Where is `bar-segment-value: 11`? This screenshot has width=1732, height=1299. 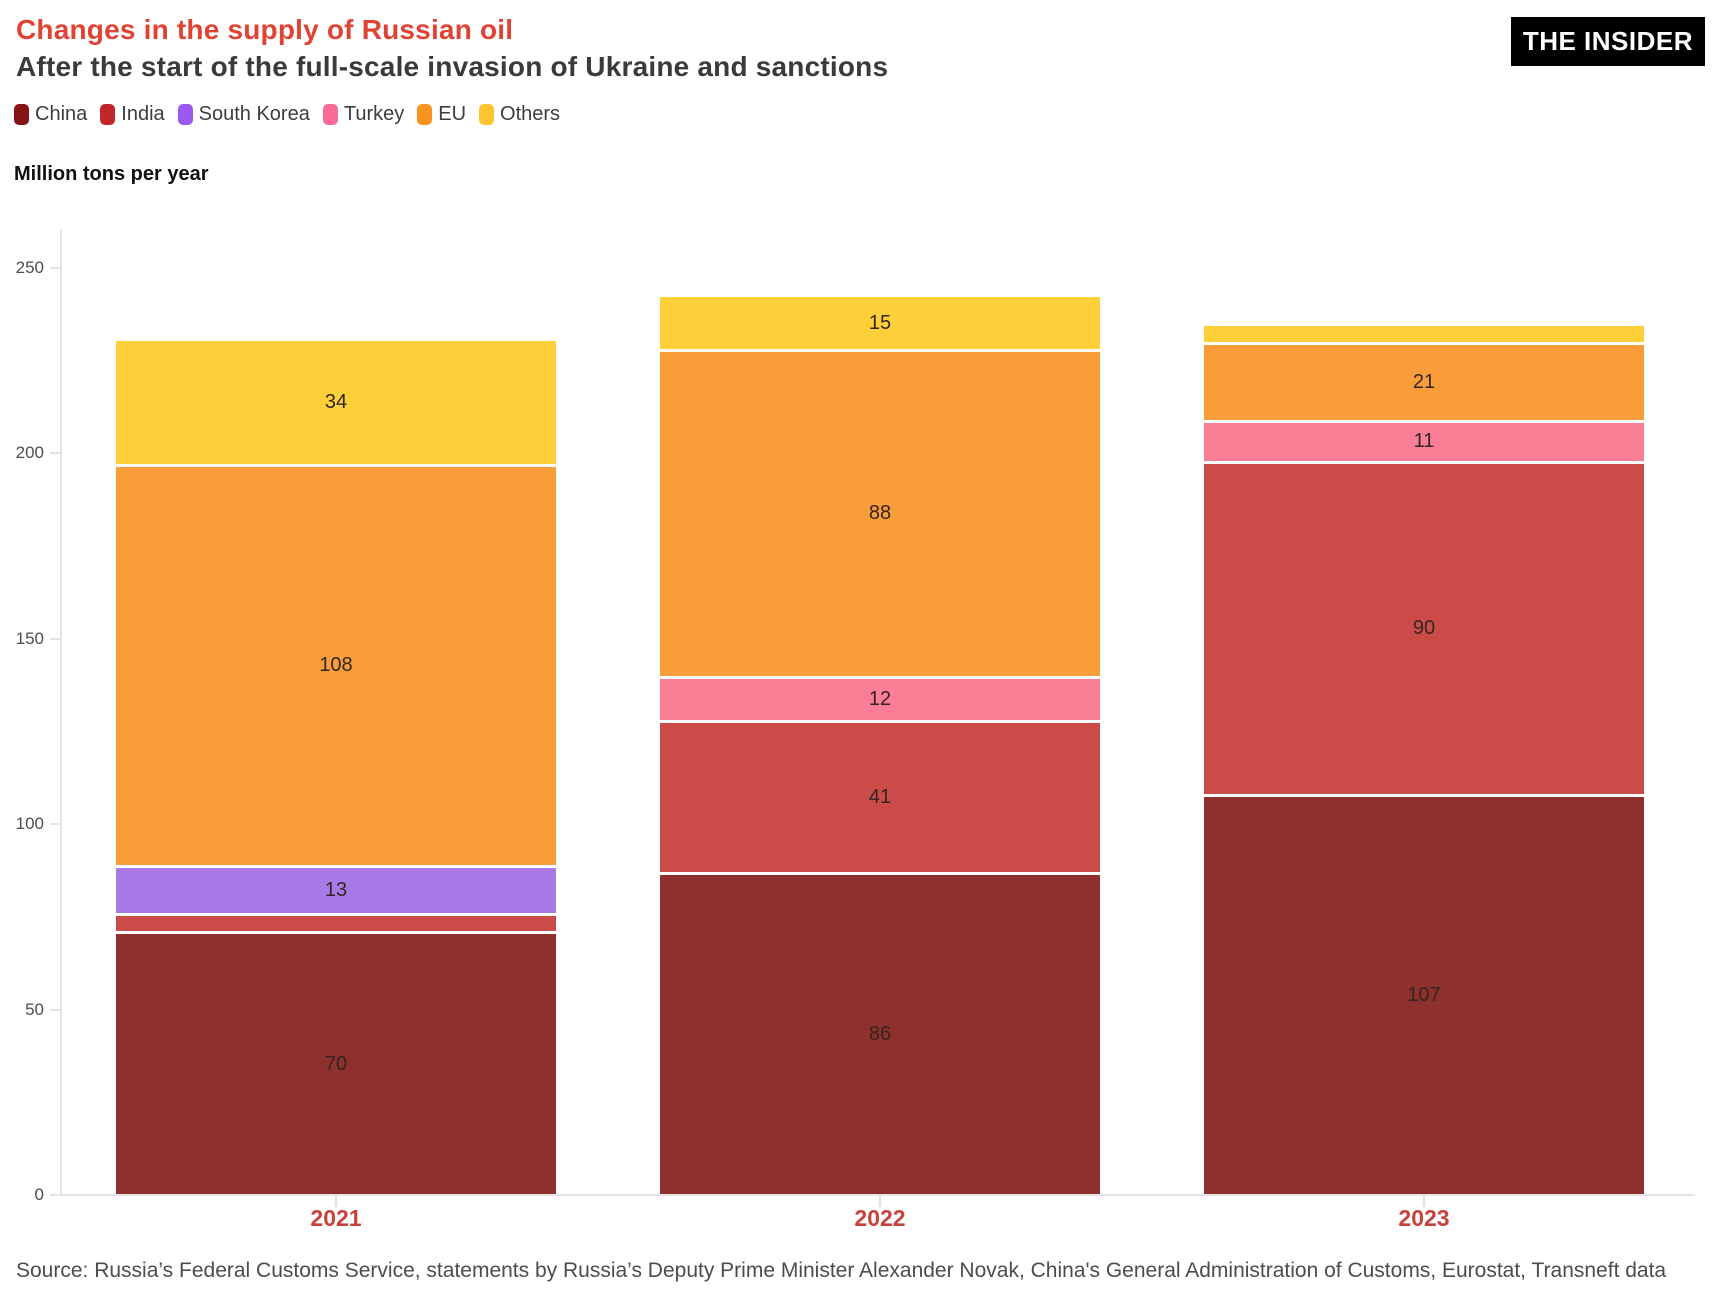
bar-segment-value: 11 is located at coordinates (1424, 441).